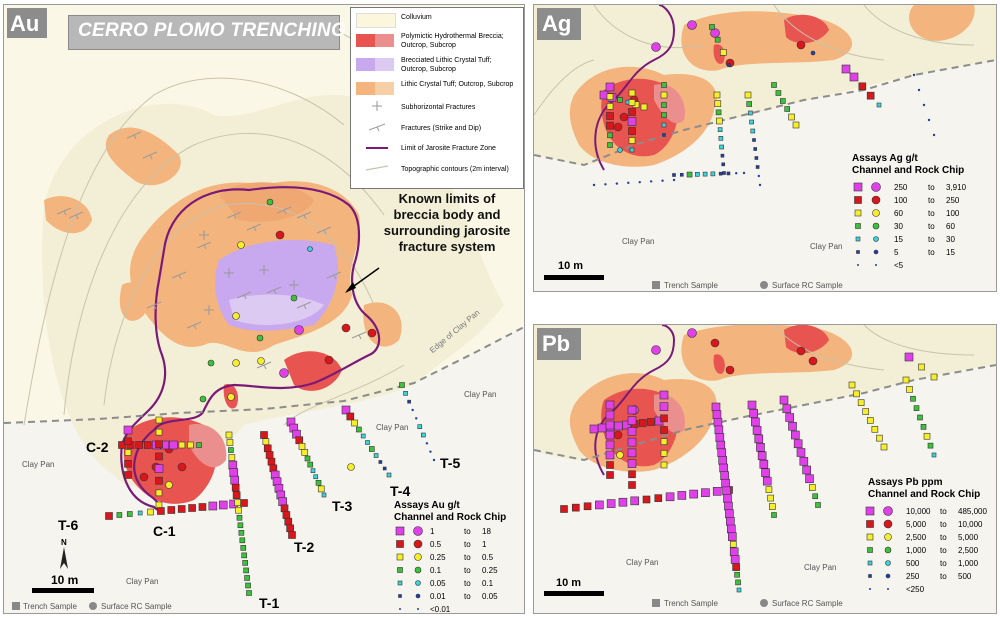 The height and width of the screenshot is (618, 1000). I want to click on legend-range-from: 500, so click(913, 563).